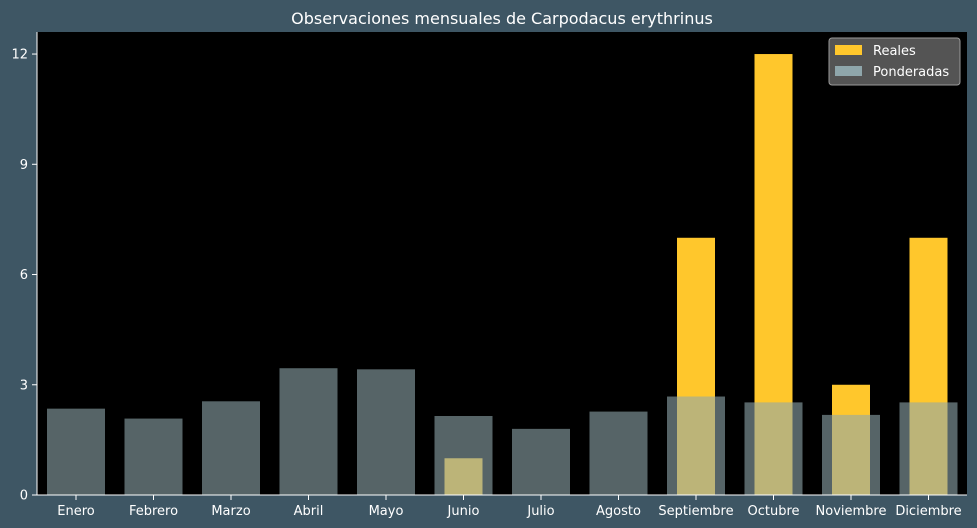 This screenshot has height=528, width=977. What do you see at coordinates (540, 511) in the screenshot?
I see `x-tick-label: Julio` at bounding box center [540, 511].